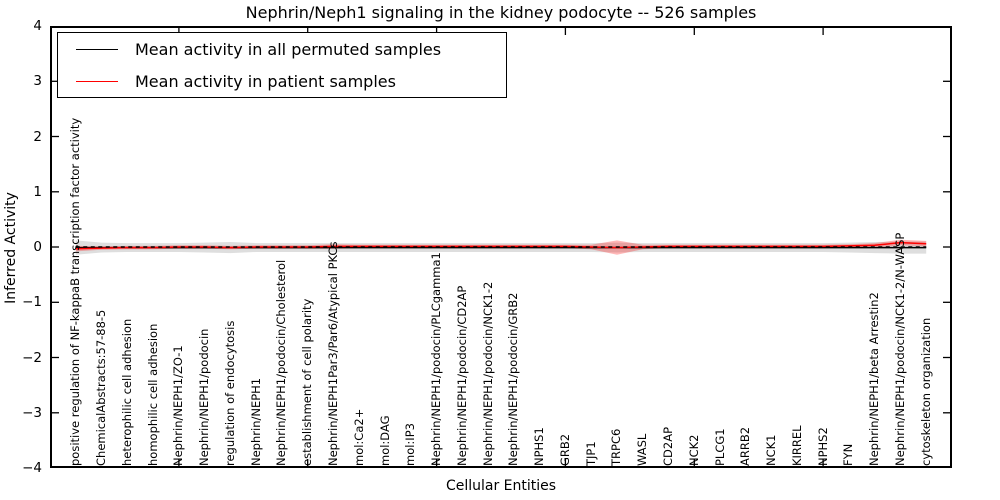 Image resolution: width=1000 pixels, height=500 pixels. I want to click on y-tick-label: −4, so click(32, 468).